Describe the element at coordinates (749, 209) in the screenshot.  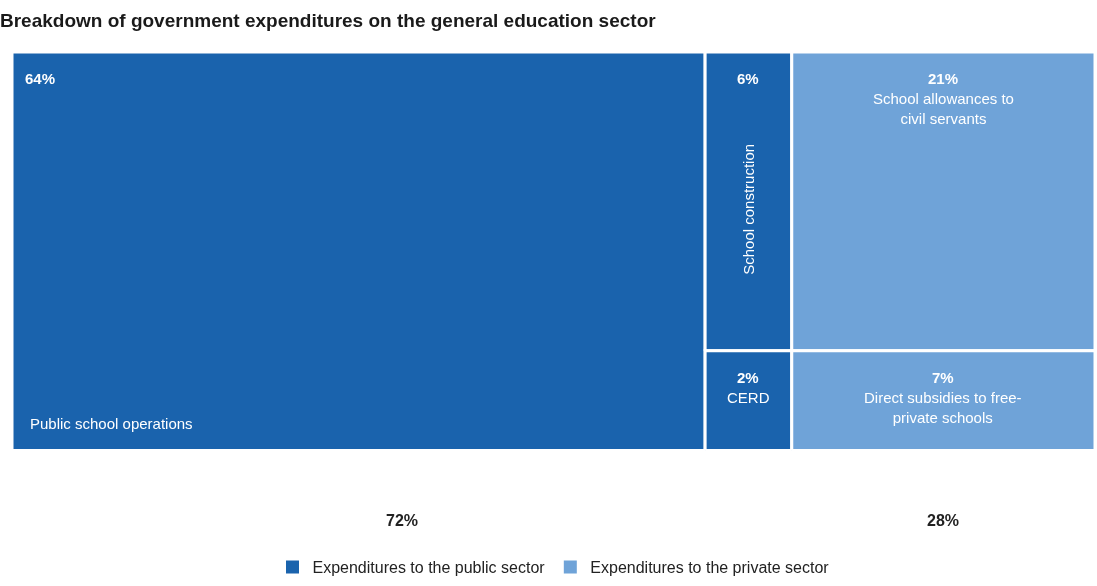
I see `category-label: School construction` at that location.